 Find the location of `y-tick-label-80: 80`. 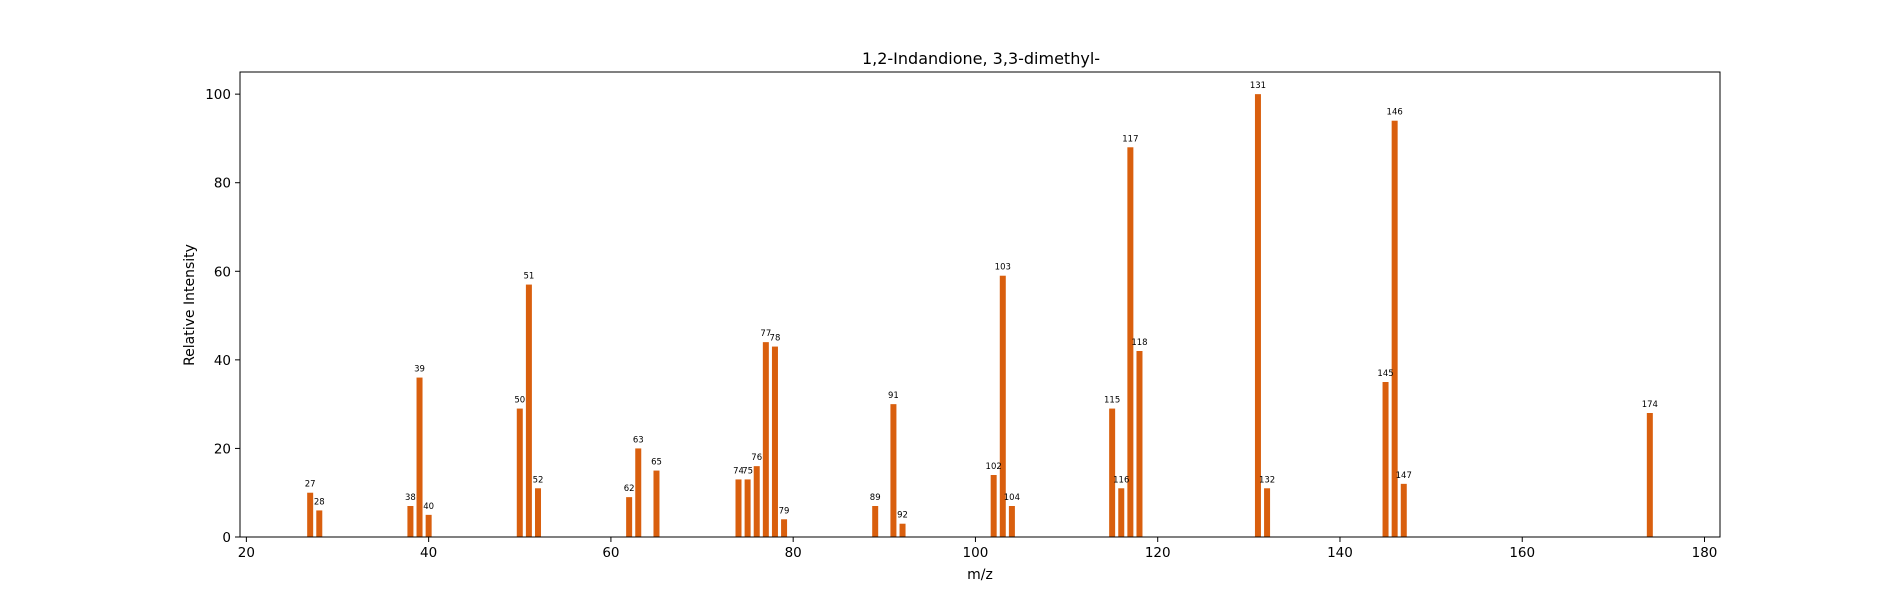

y-tick-label-80: 80 is located at coordinates (222, 184).